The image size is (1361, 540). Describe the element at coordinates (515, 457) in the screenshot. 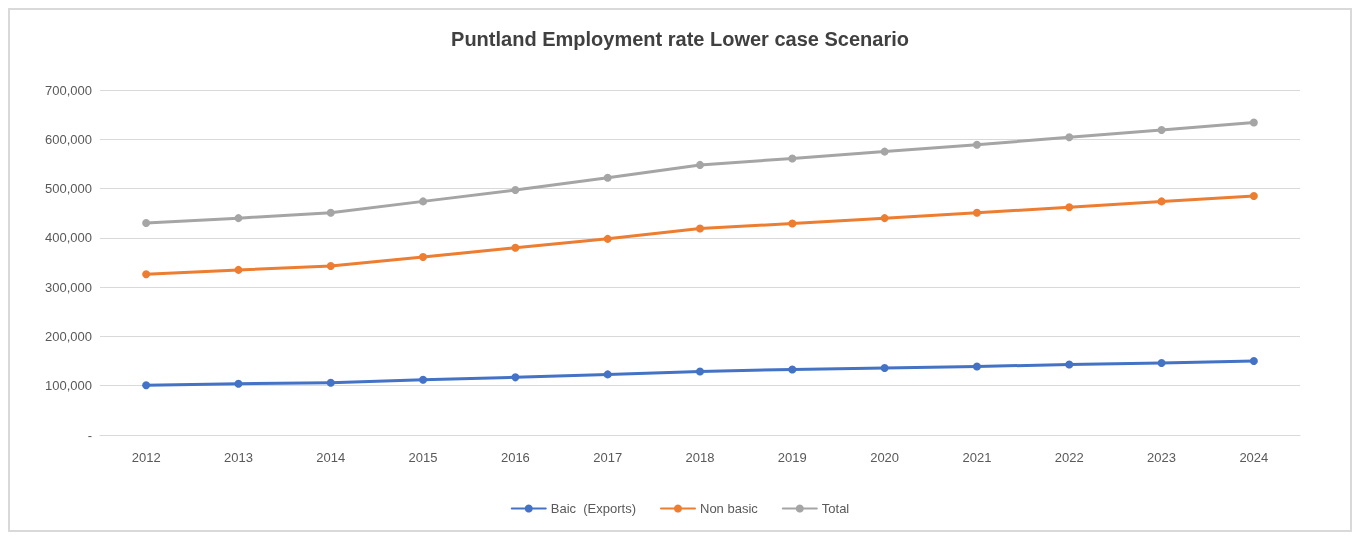

I see `x-tick-label: 2016` at that location.